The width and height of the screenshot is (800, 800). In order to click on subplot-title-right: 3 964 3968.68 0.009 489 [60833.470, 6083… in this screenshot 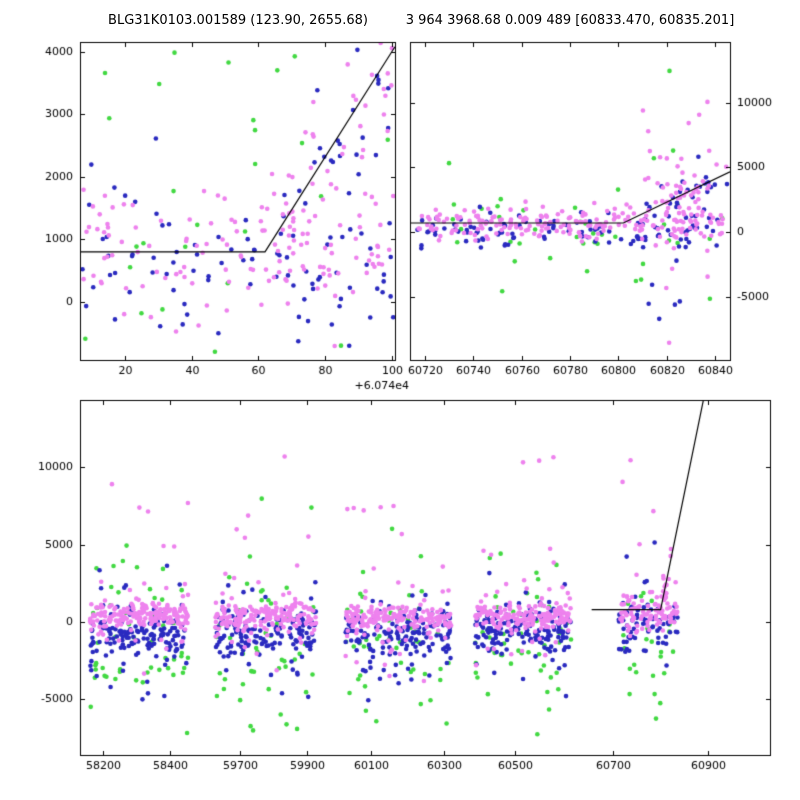, I will do `click(570, 20)`.